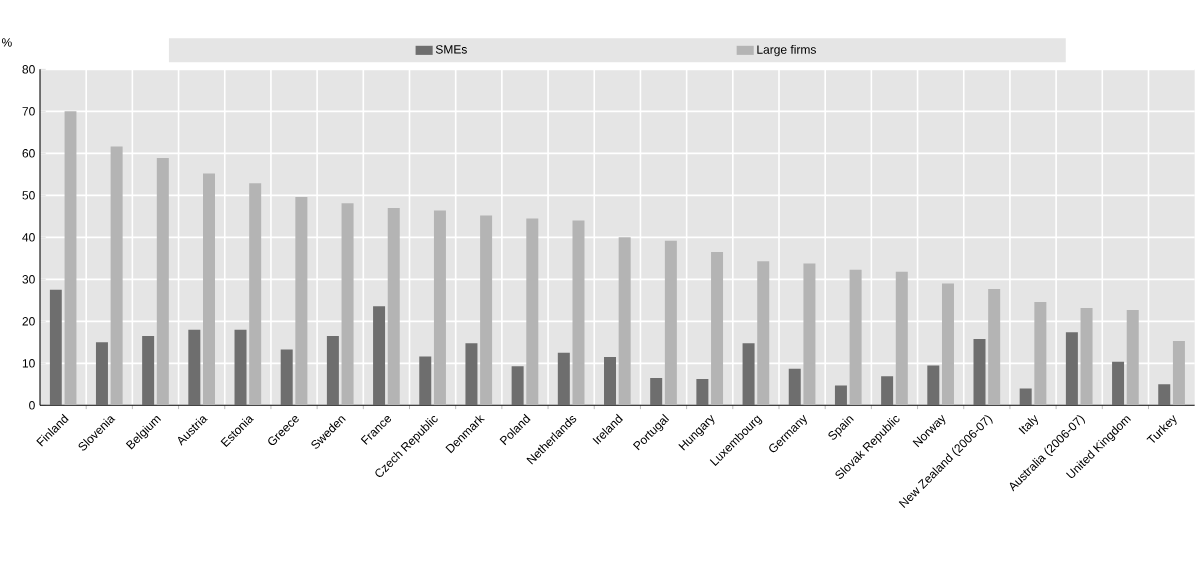 Image resolution: width=1201 pixels, height=576 pixels. What do you see at coordinates (28, 279) in the screenshot?
I see `y-tick-label: 30` at bounding box center [28, 279].